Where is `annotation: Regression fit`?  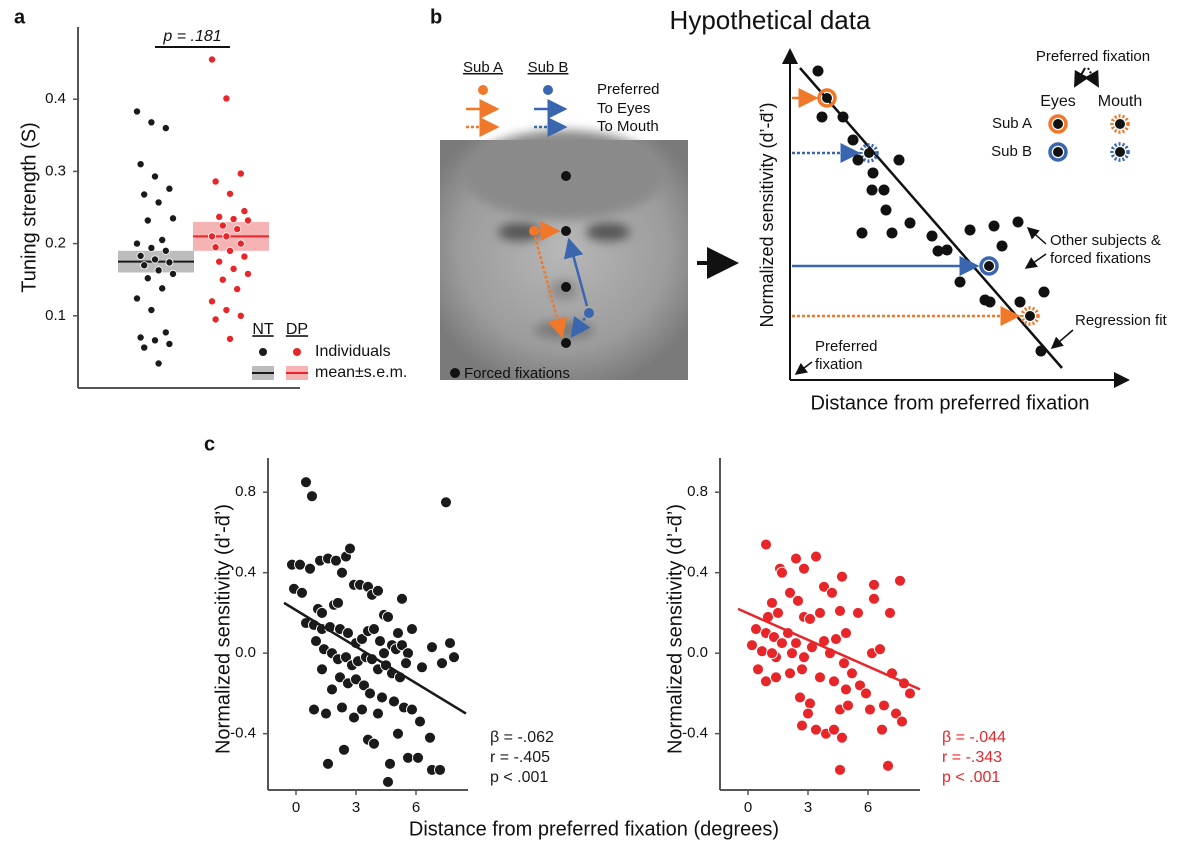
annotation: Regression fit is located at coordinates (1121, 320).